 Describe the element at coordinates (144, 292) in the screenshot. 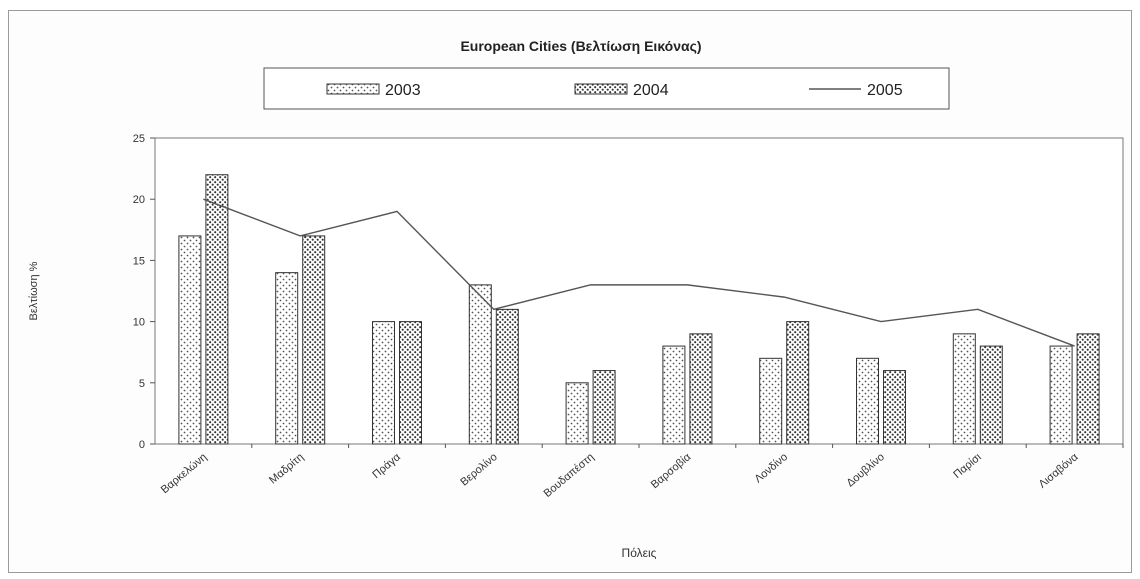

I see `y-axis: 0 5 10 15 20 25` at that location.